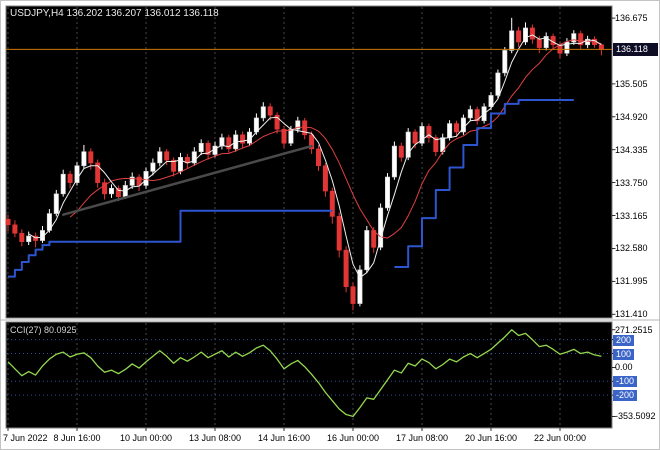  What do you see at coordinates (187, 180) in the screenshot?
I see `trendline` at bounding box center [187, 180].